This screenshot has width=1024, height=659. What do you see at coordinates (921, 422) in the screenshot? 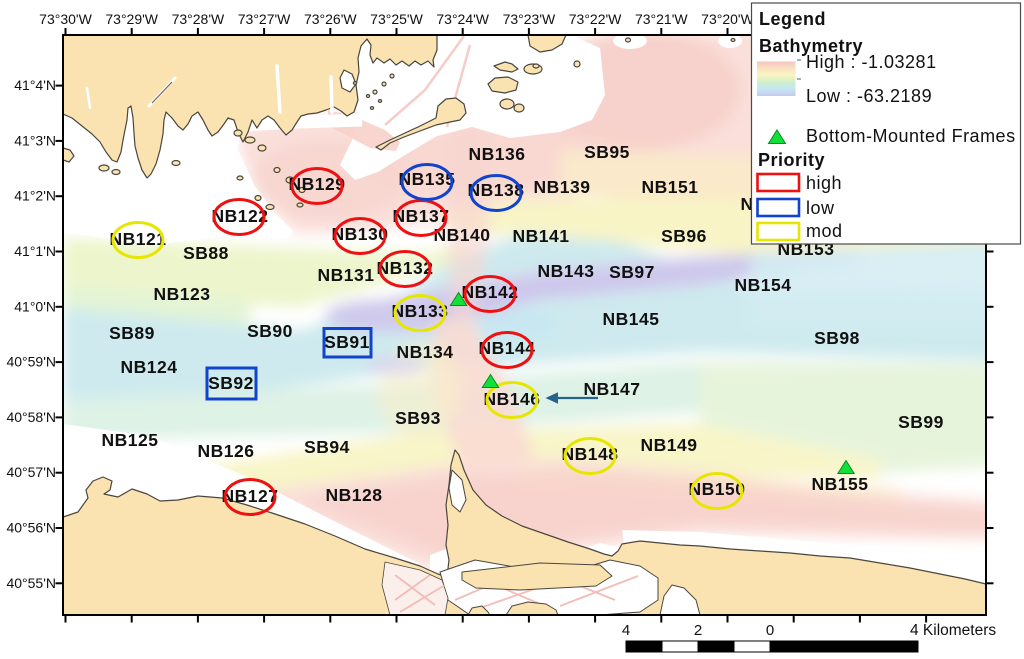
I see `svg-text: SB99` at bounding box center [921, 422].